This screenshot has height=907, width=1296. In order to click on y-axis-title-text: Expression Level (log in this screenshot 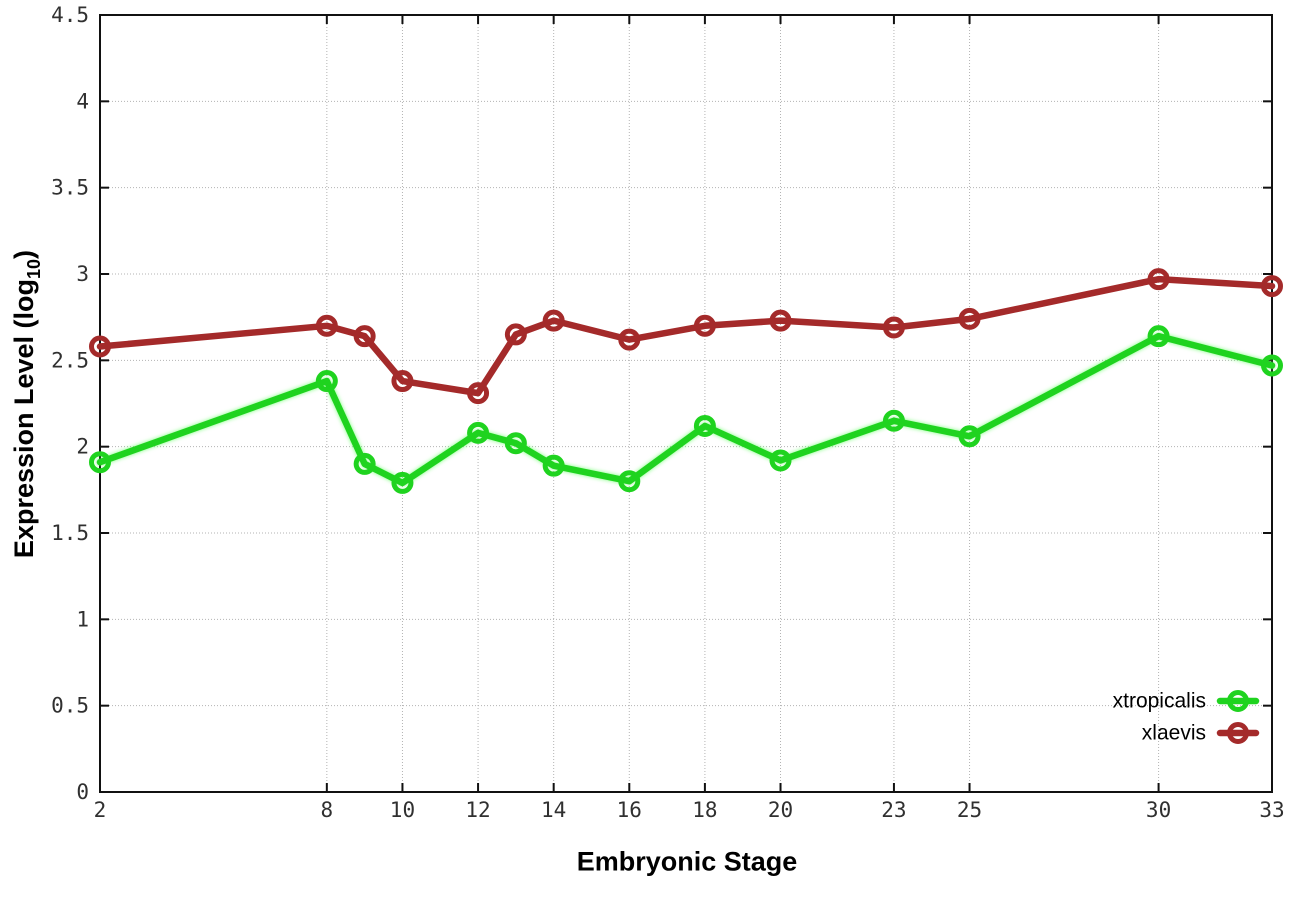, I will do `click(24, 418)`.